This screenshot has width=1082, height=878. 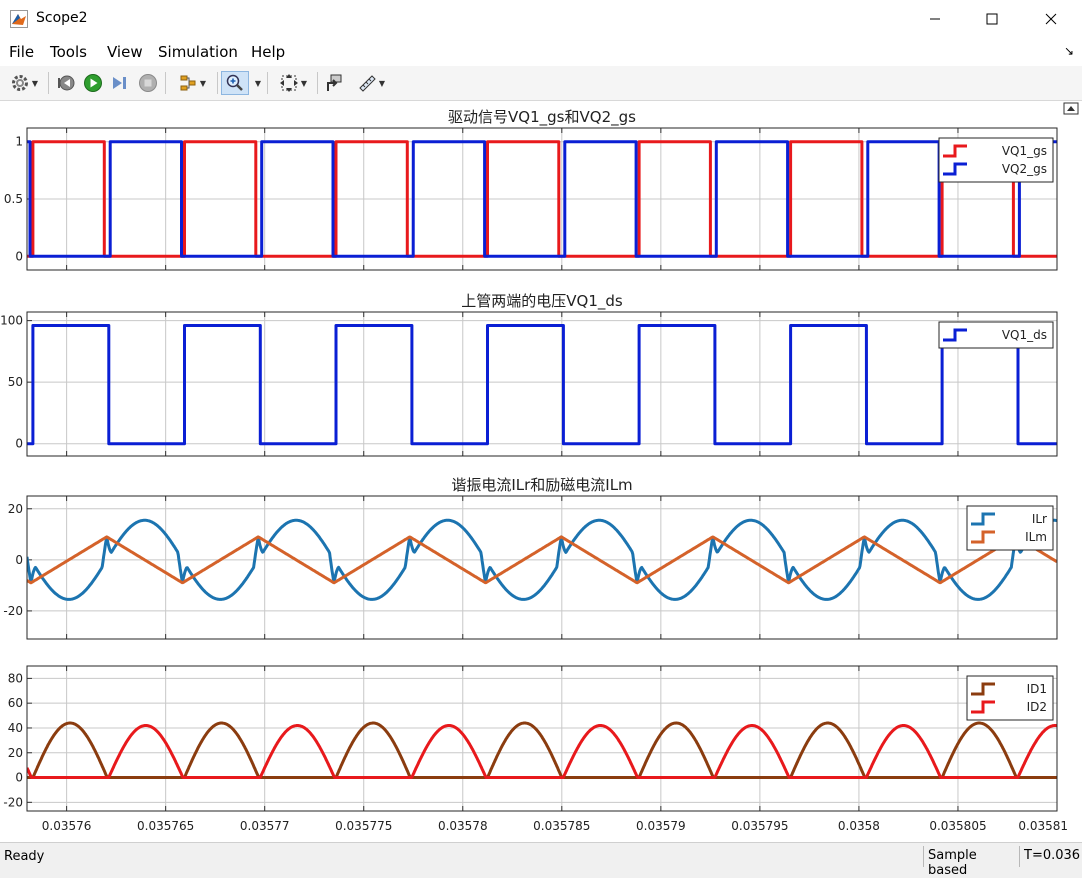 I want to click on status-bar: Ready Sample based T=0.036, so click(x=541, y=860).